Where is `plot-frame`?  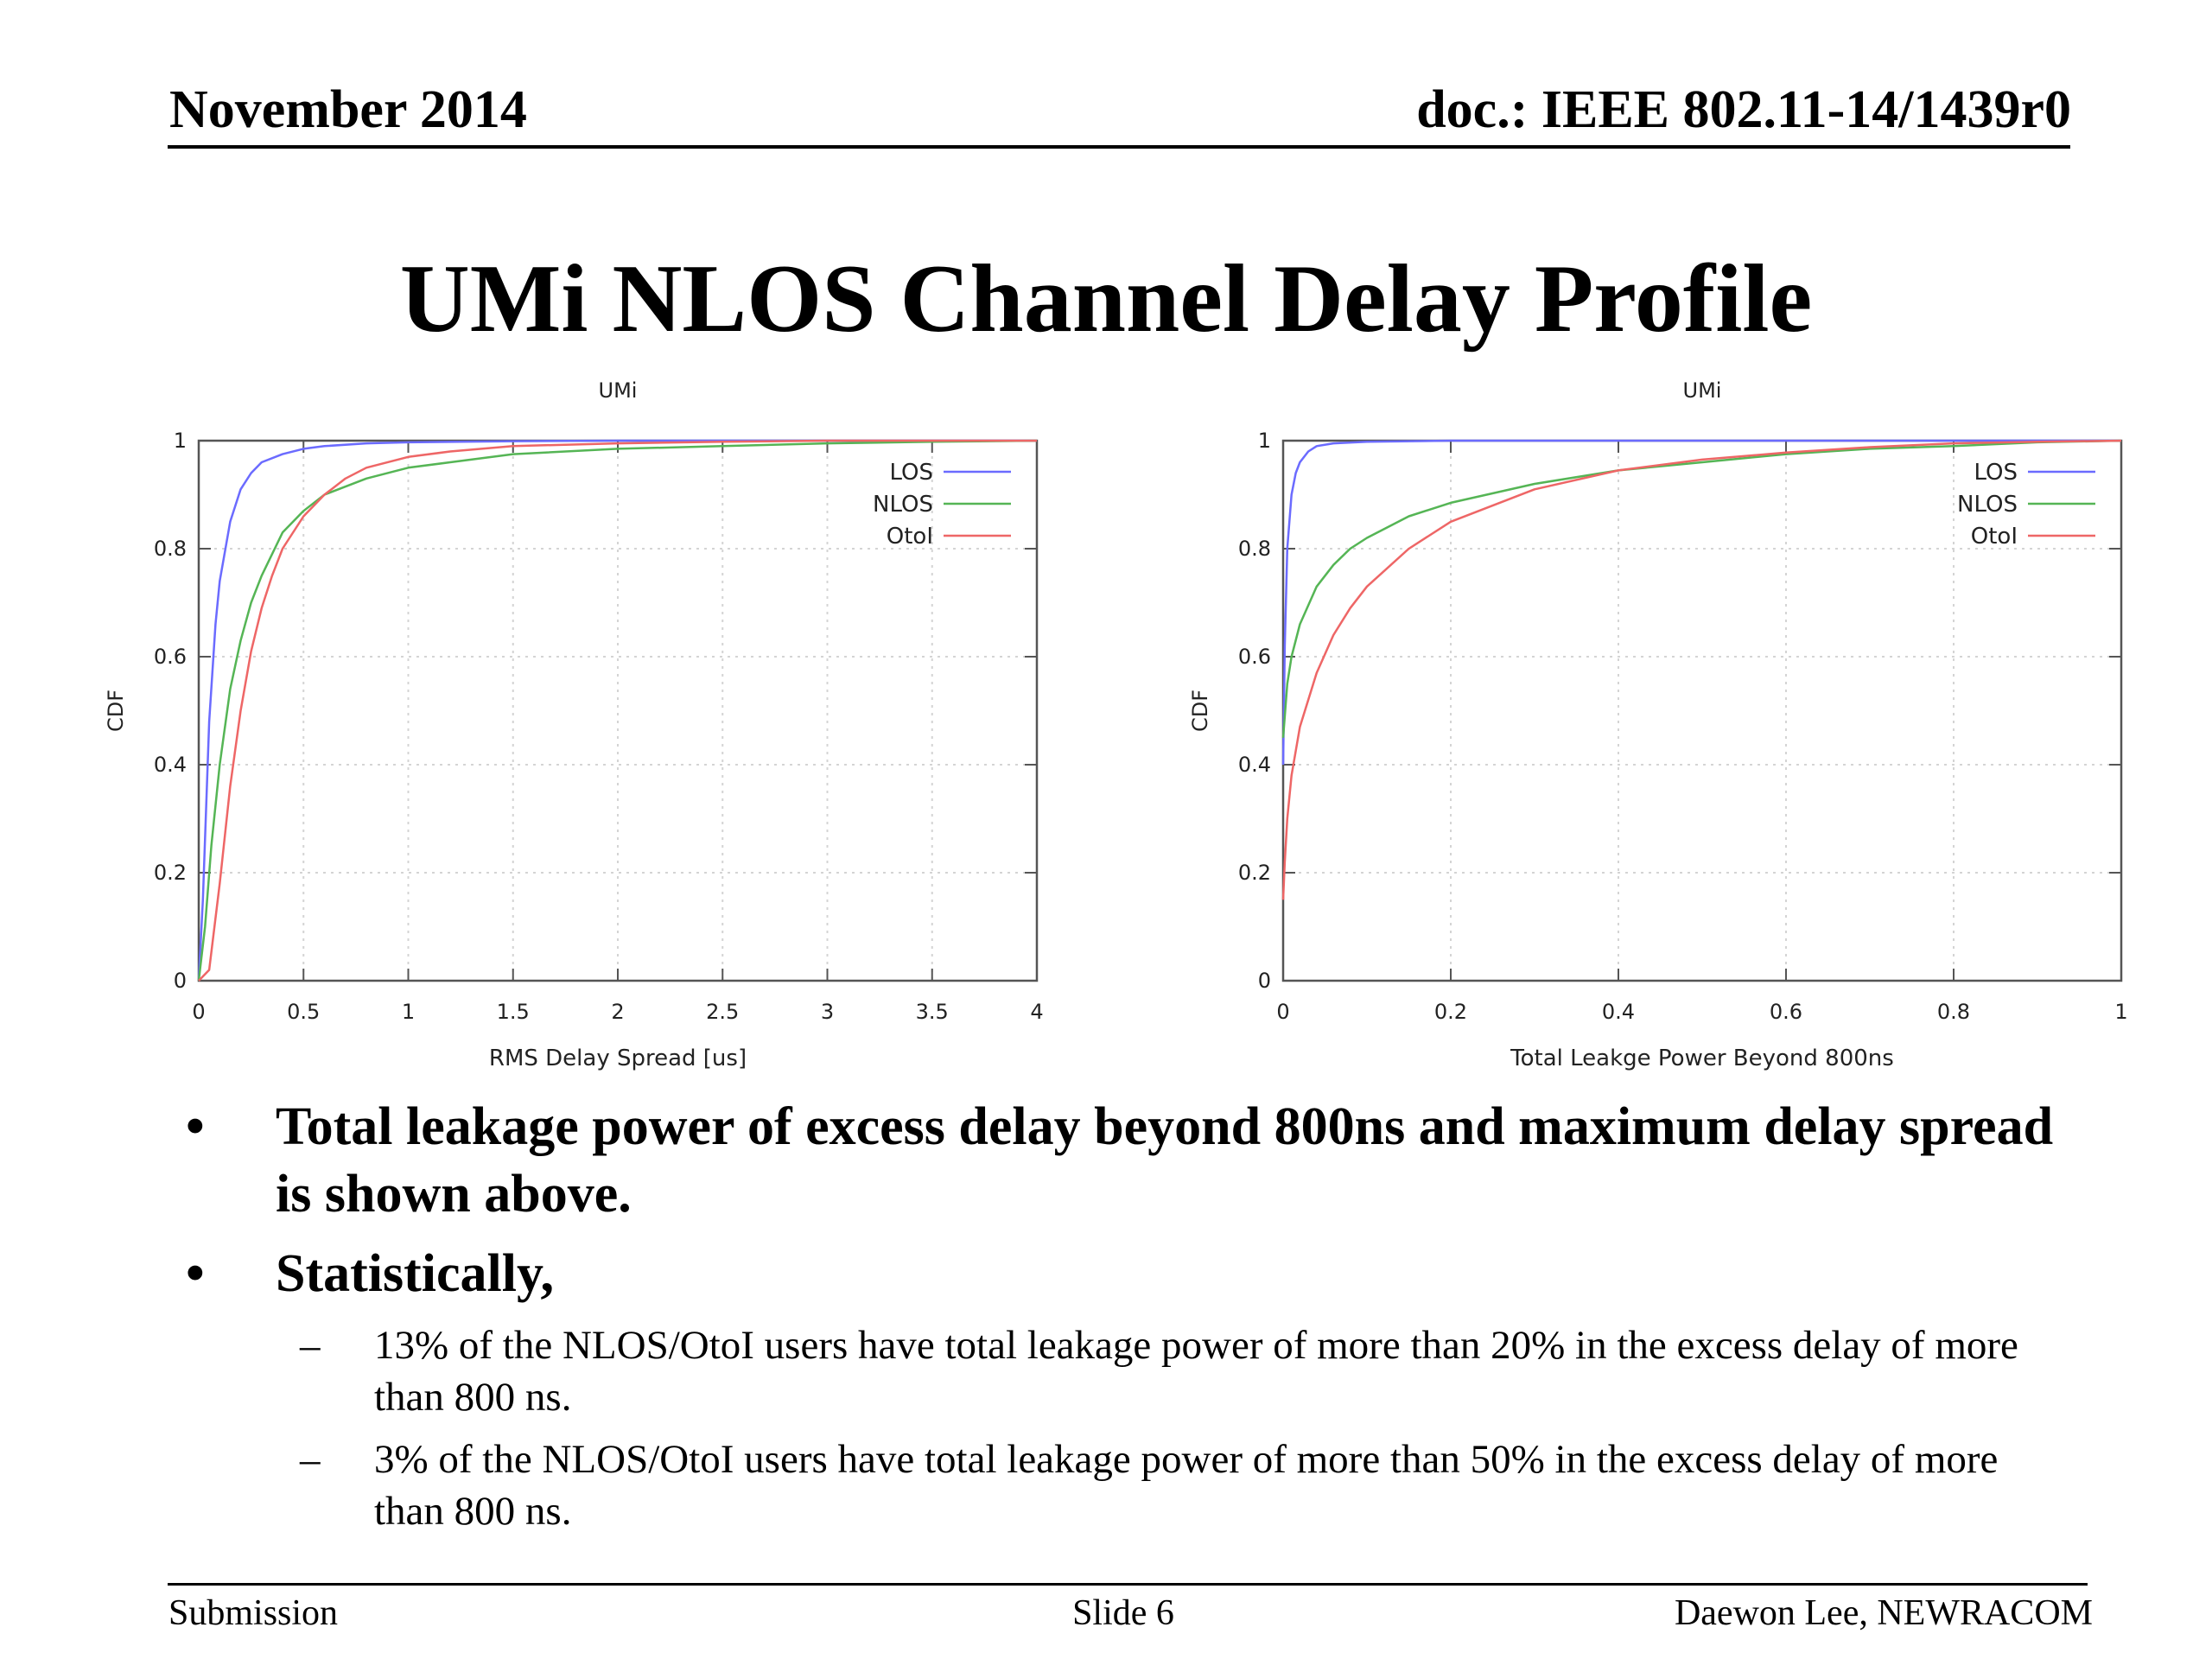 plot-frame is located at coordinates (1702, 710).